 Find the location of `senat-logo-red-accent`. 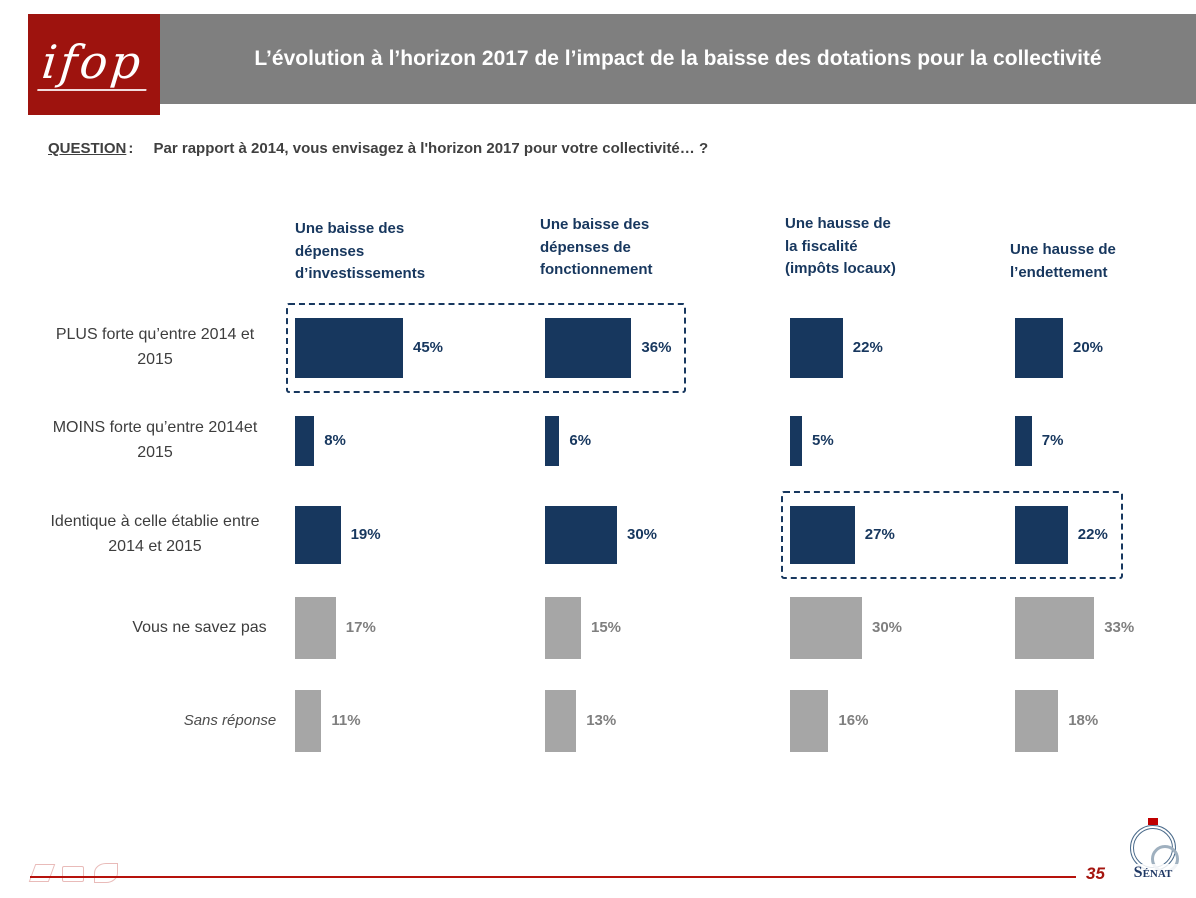

senat-logo-red-accent is located at coordinates (1153, 821).